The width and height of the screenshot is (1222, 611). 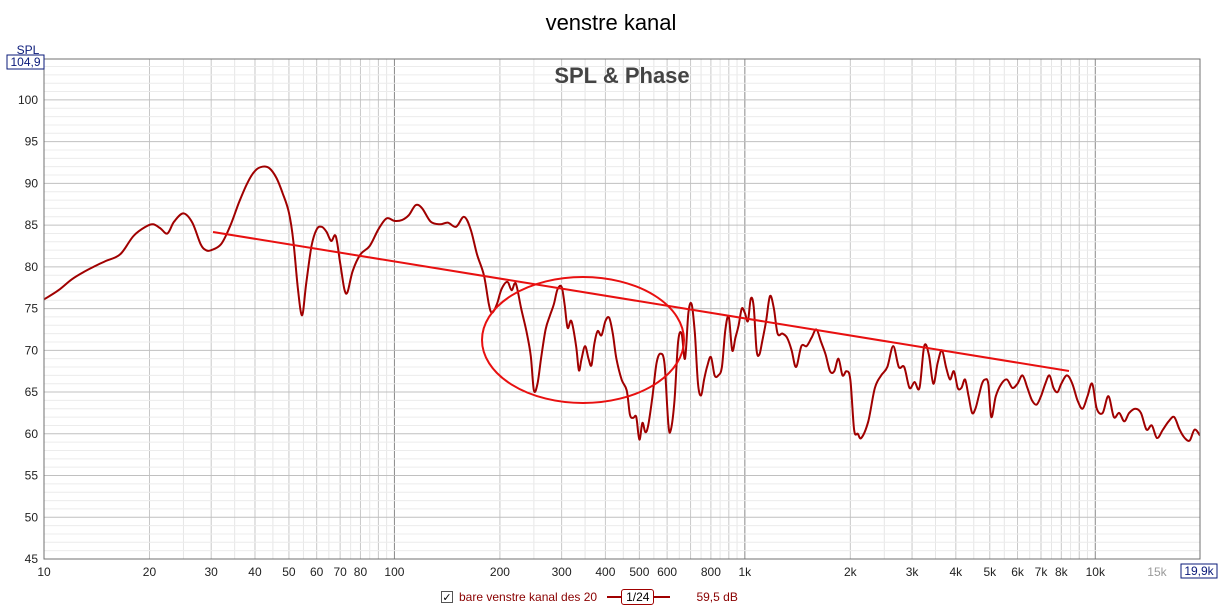 What do you see at coordinates (32, 309) in the screenshot?
I see `y-tick-label: 75` at bounding box center [32, 309].